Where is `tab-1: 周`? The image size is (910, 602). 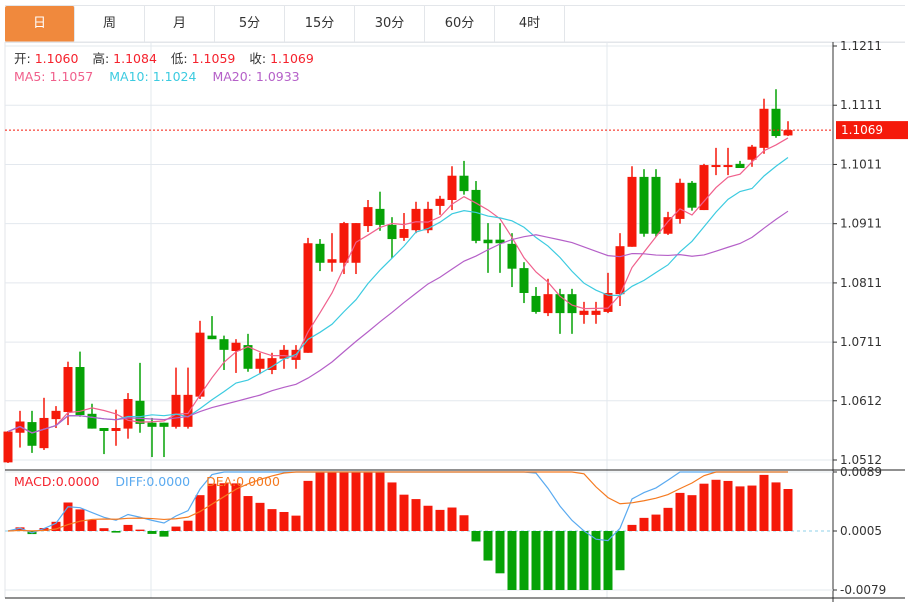 tab-1: 周 is located at coordinates (110, 24).